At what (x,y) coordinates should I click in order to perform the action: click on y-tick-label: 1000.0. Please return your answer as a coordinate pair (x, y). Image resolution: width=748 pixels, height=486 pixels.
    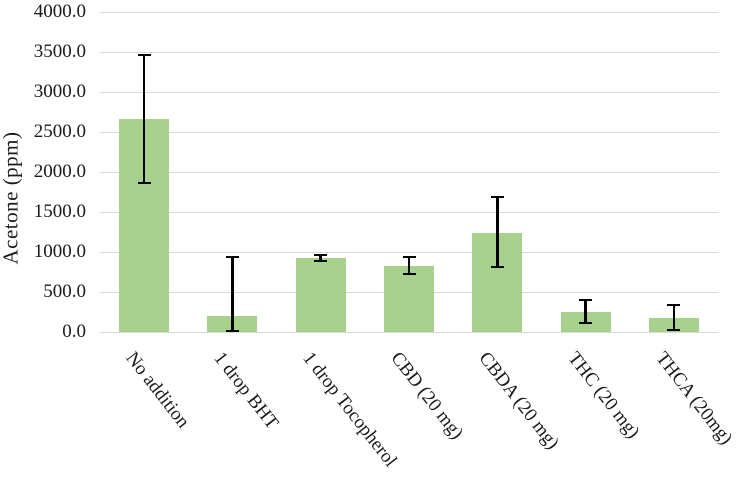
    Looking at the image, I should click on (59, 251).